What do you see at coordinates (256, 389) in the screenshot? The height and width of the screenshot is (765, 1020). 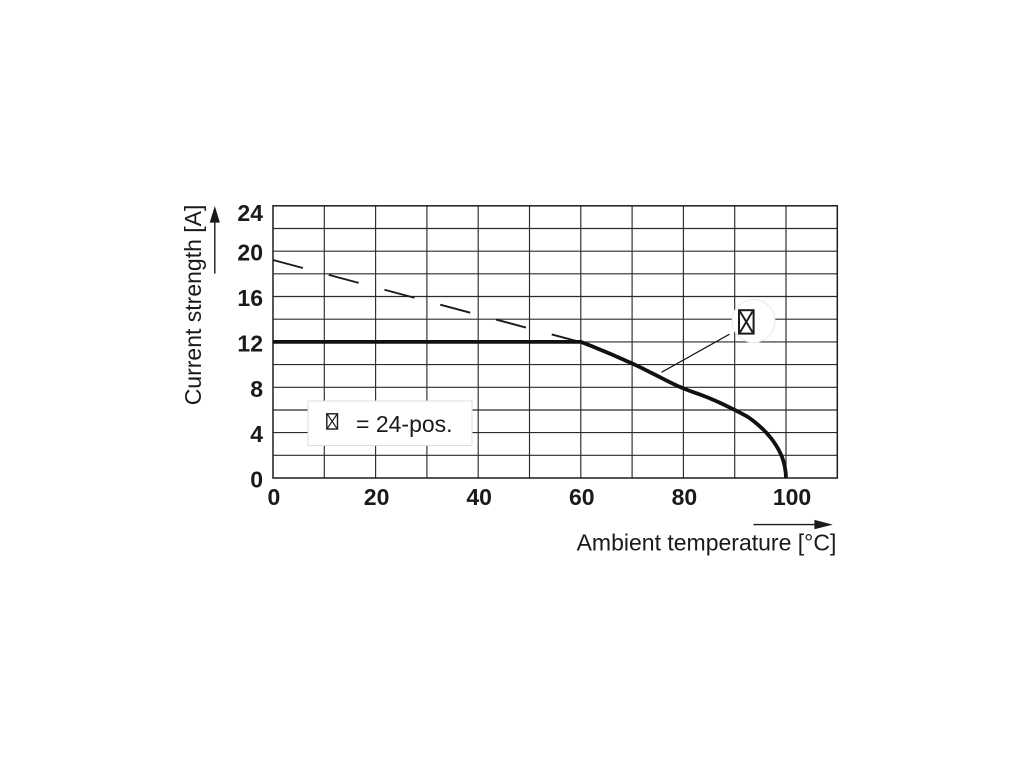 I see `svg-text: 8` at bounding box center [256, 389].